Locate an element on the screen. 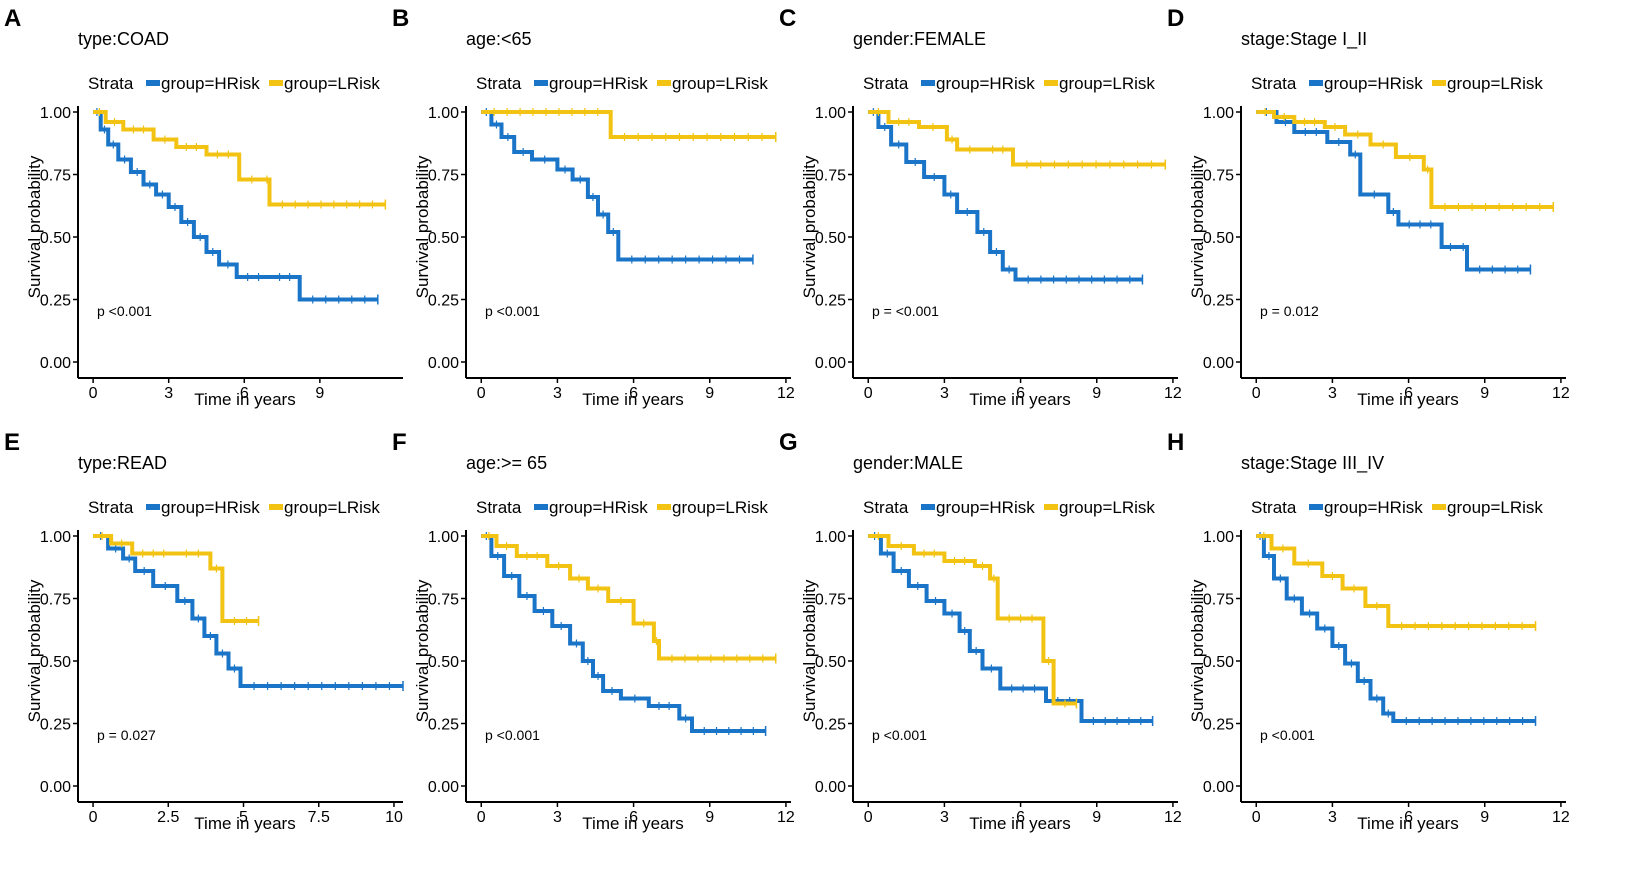 The width and height of the screenshot is (1649, 879). panel-letter: E is located at coordinates (12, 442).